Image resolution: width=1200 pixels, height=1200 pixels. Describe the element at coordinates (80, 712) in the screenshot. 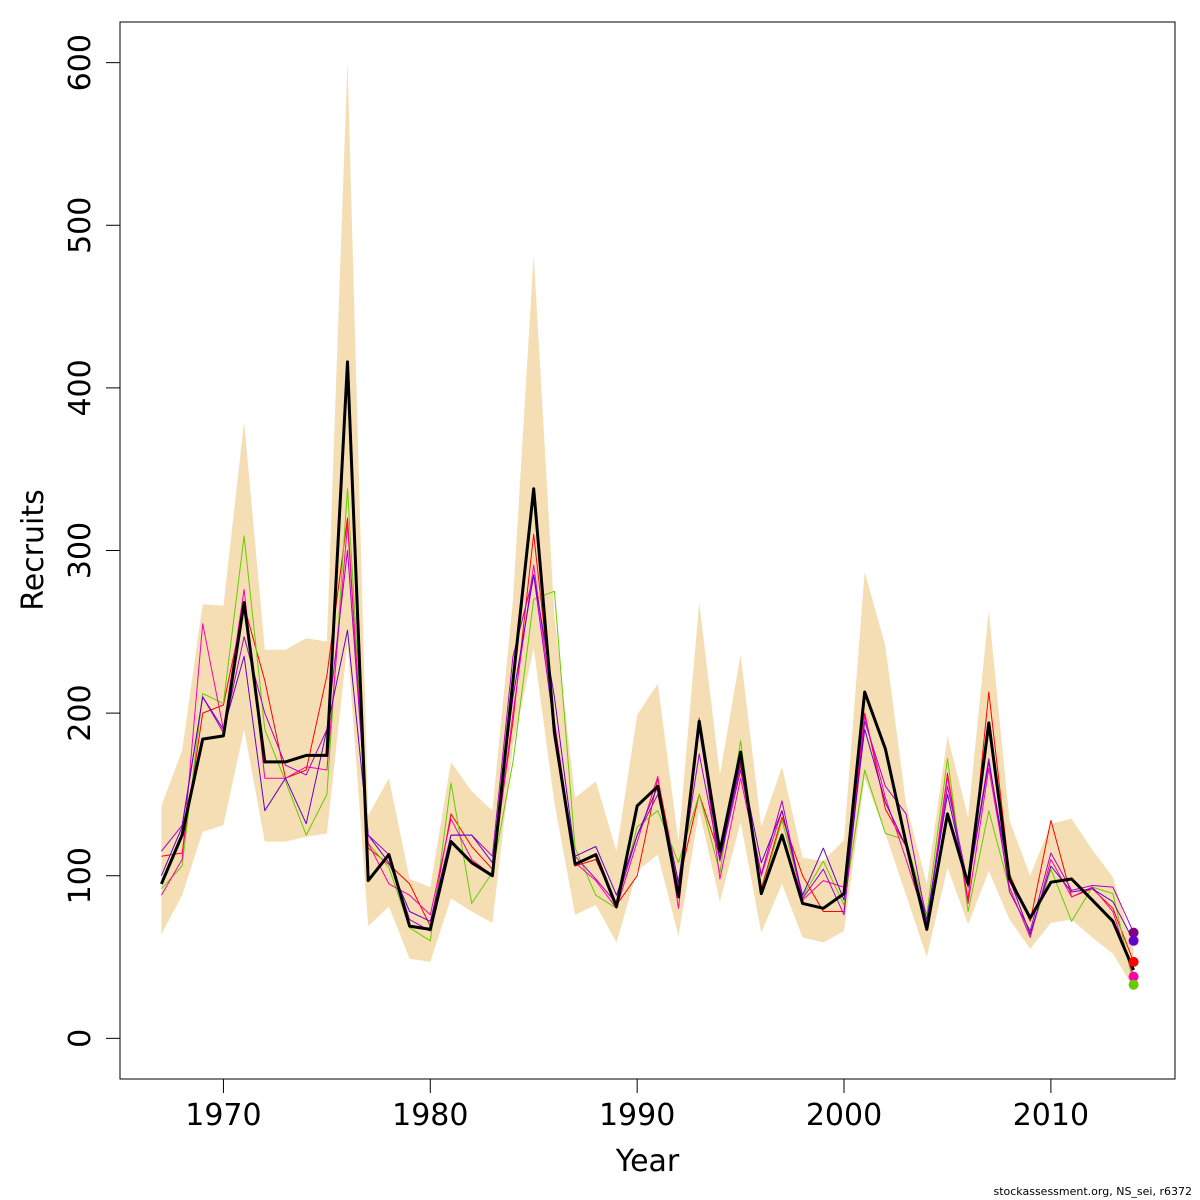

I see `y-tick-label: 200` at that location.